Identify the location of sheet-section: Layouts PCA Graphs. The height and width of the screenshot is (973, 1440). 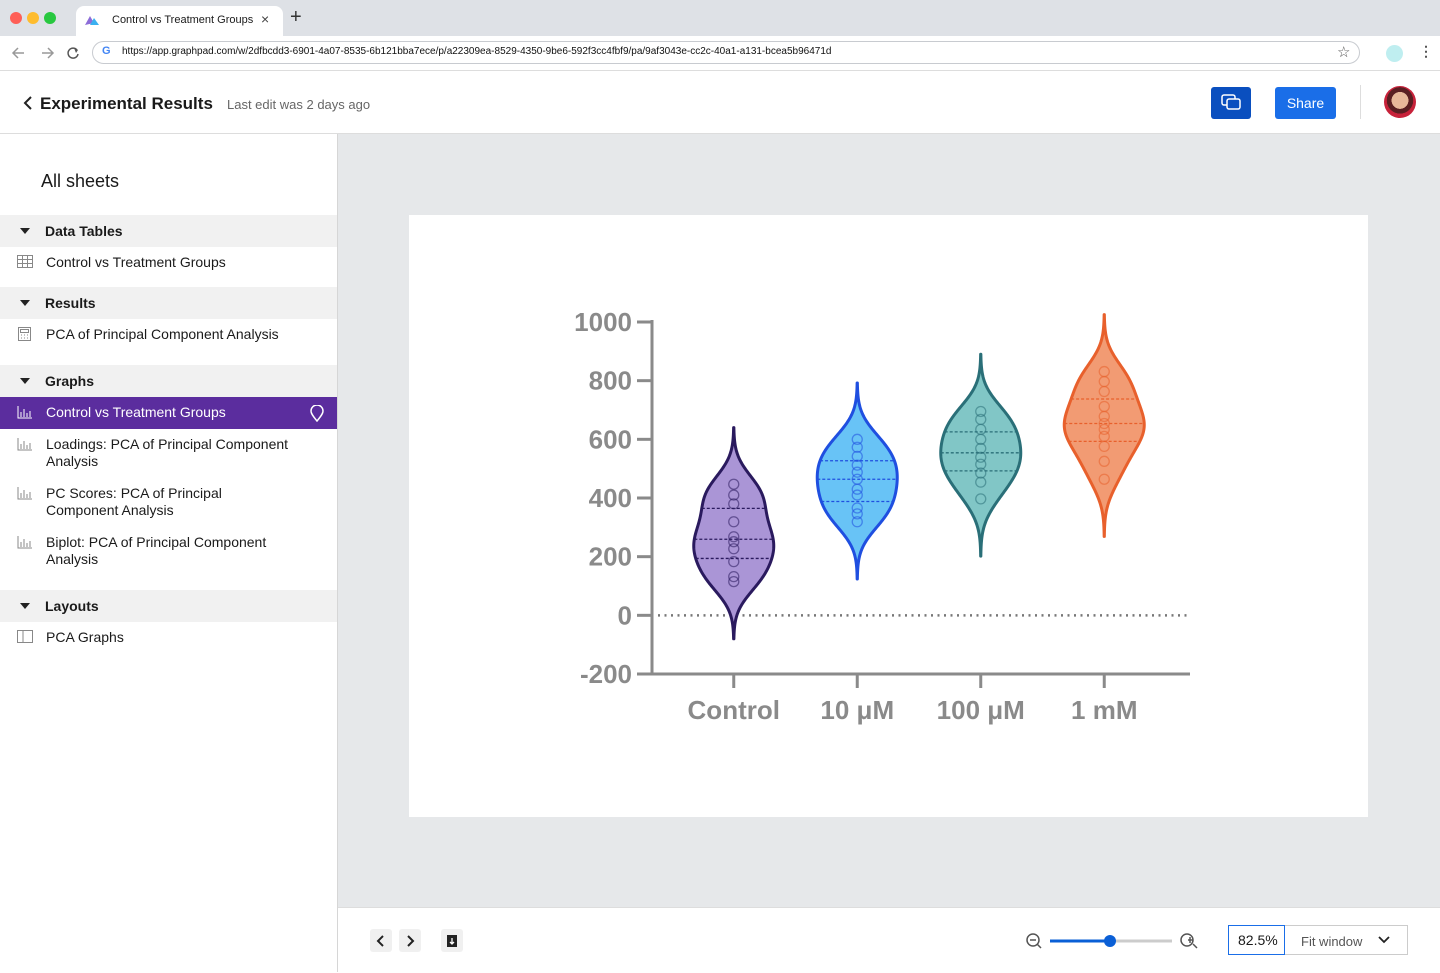
(168, 622).